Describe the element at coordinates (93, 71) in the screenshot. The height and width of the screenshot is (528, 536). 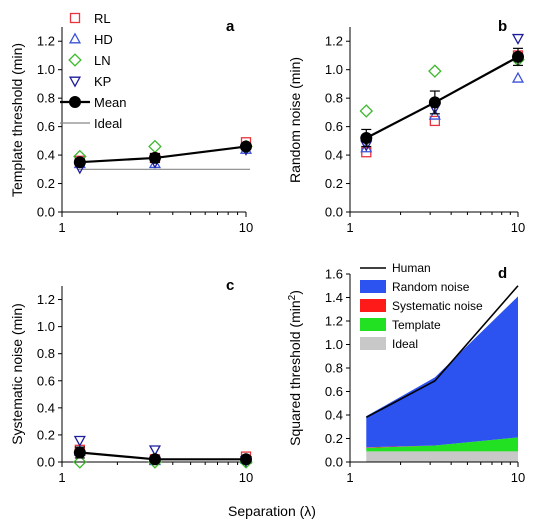
I see `legend: RL HD LN KP Mean Ideal` at that location.